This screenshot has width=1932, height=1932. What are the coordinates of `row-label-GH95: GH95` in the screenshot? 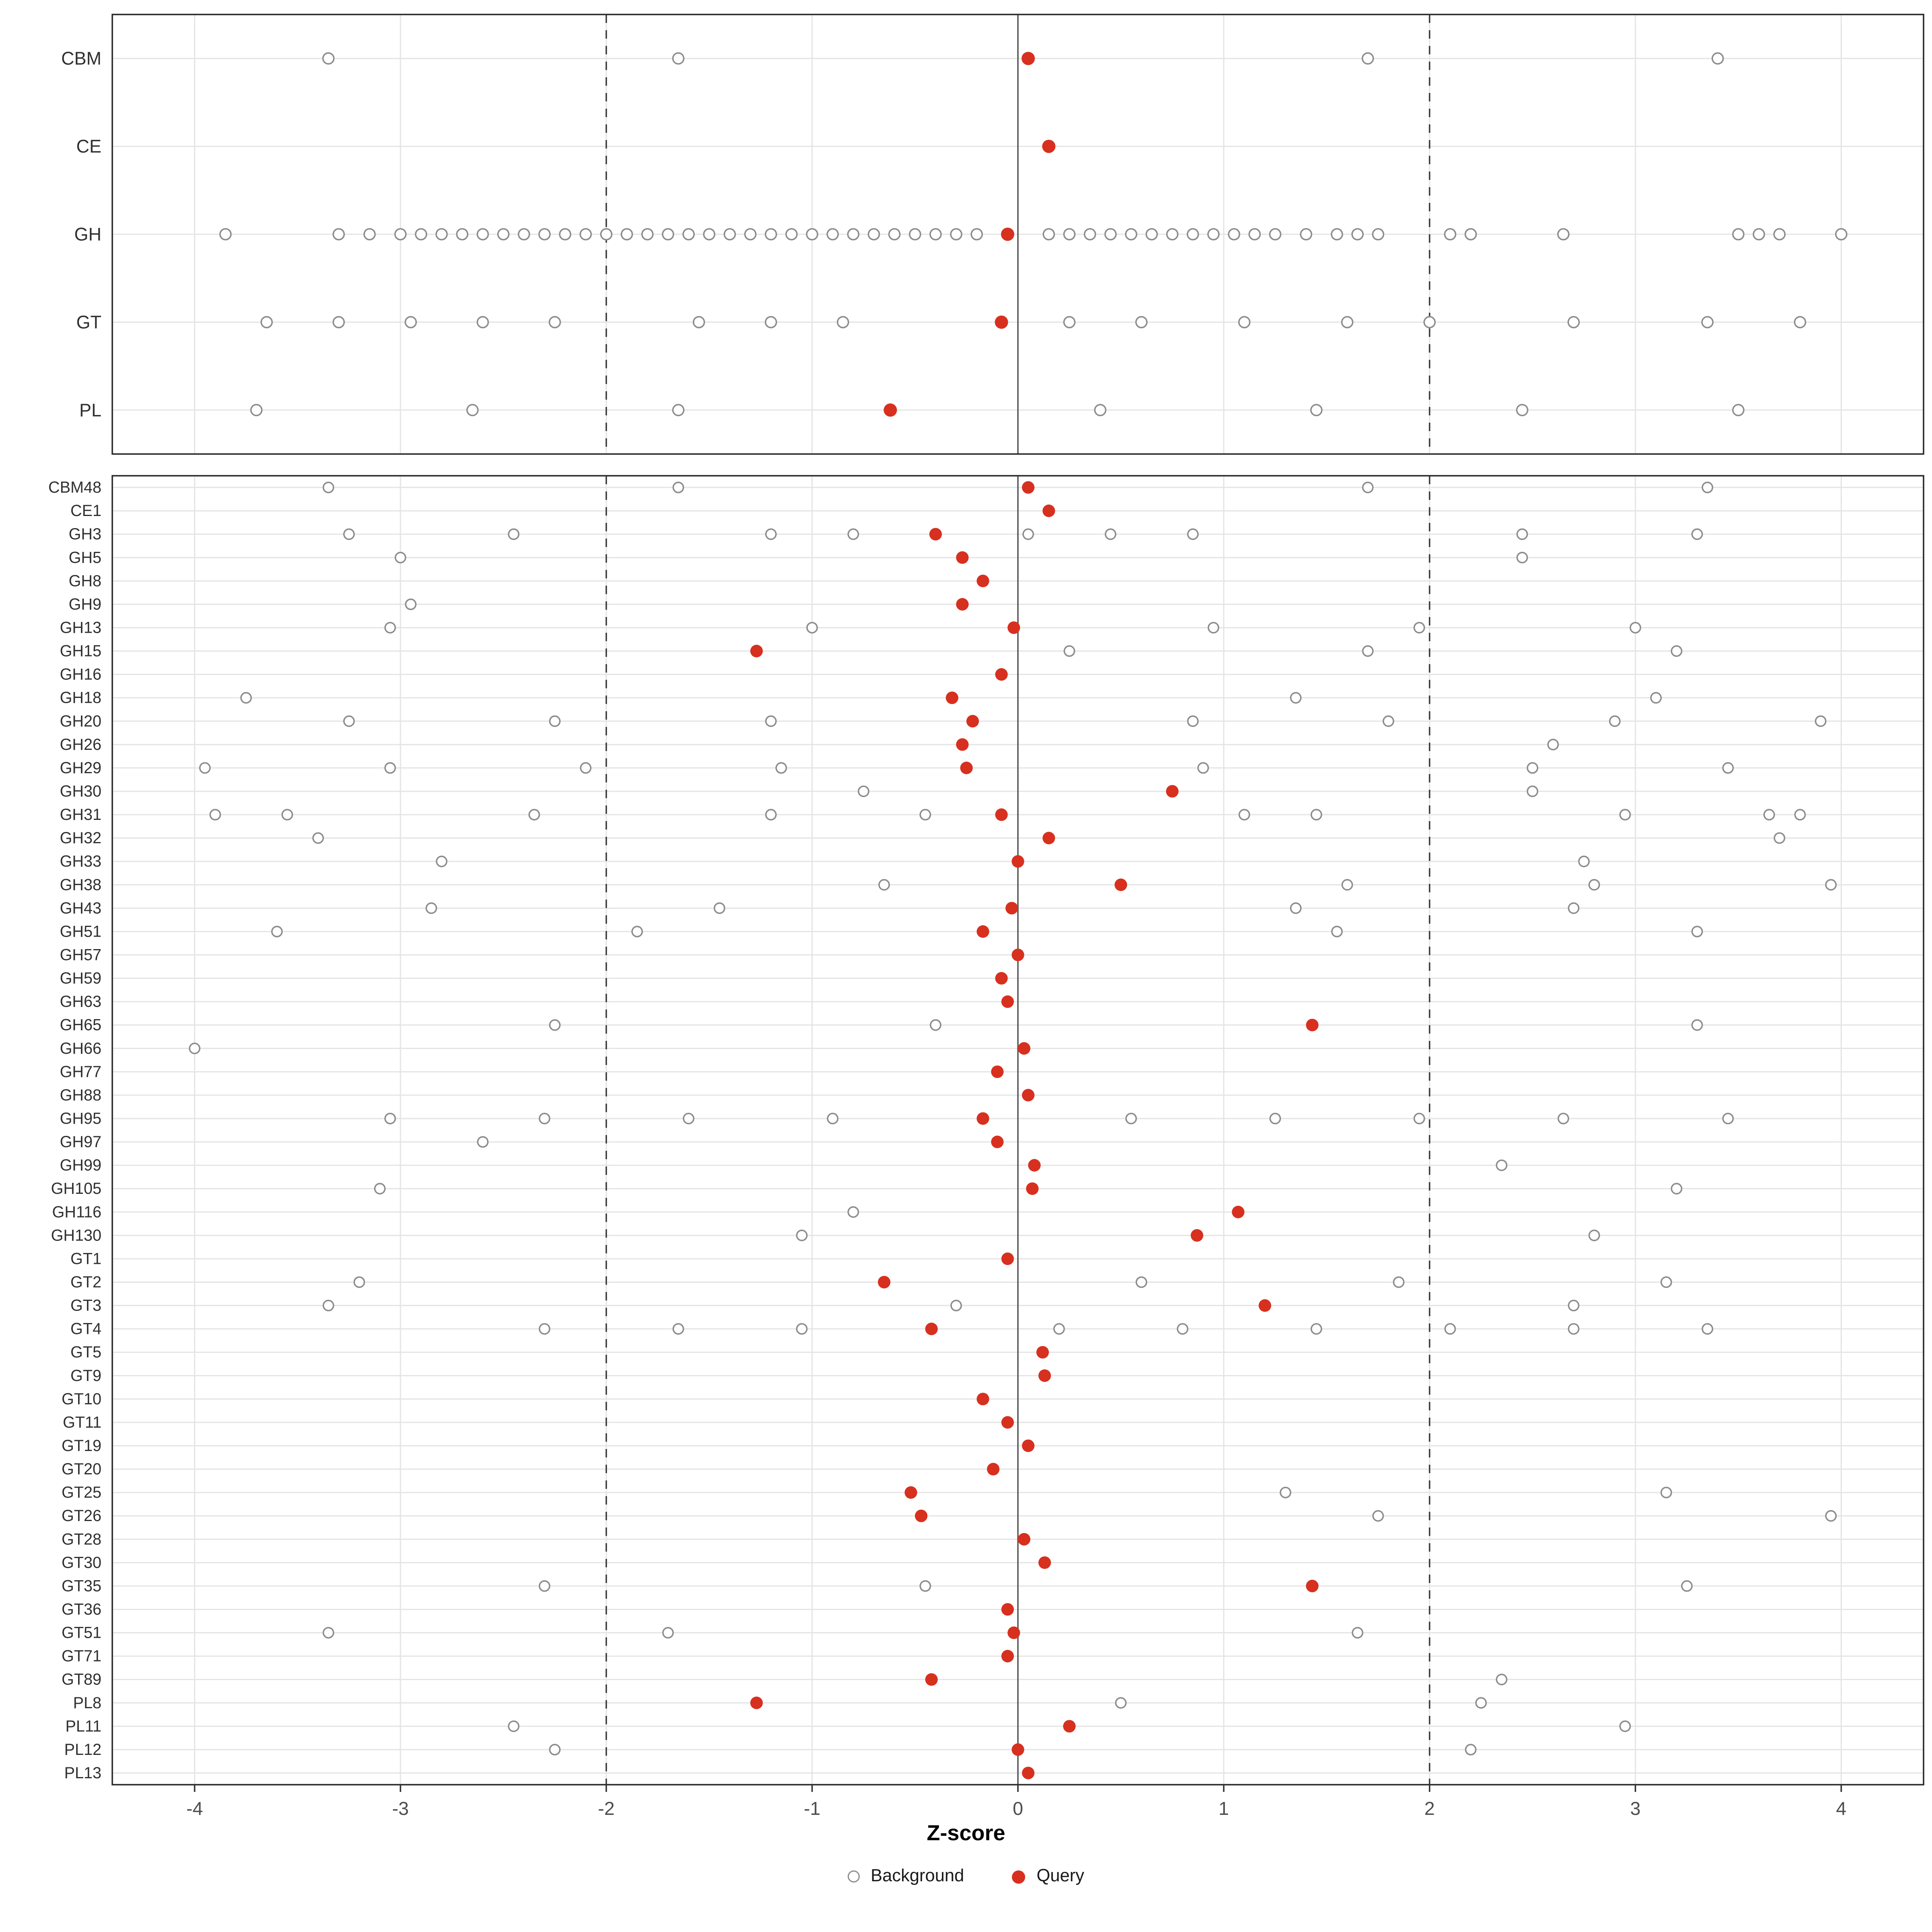 It's located at (80, 1118).